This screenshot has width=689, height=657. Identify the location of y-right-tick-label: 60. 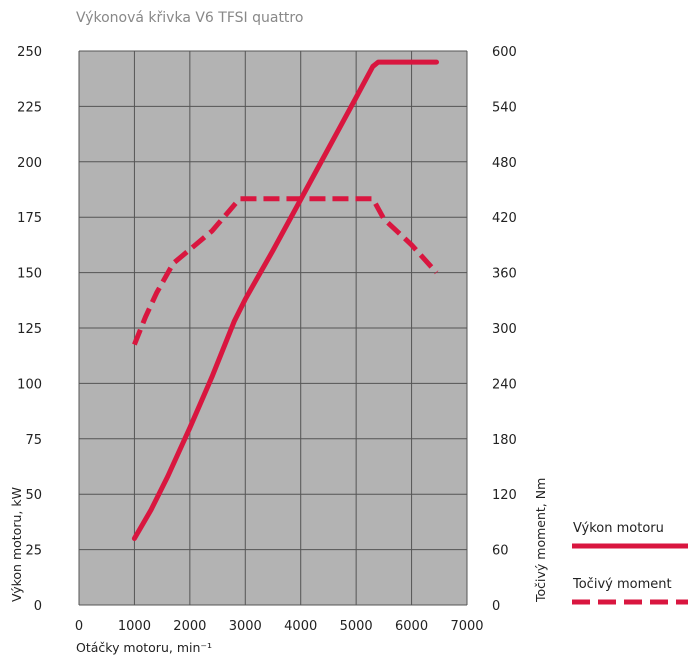
(500, 551).